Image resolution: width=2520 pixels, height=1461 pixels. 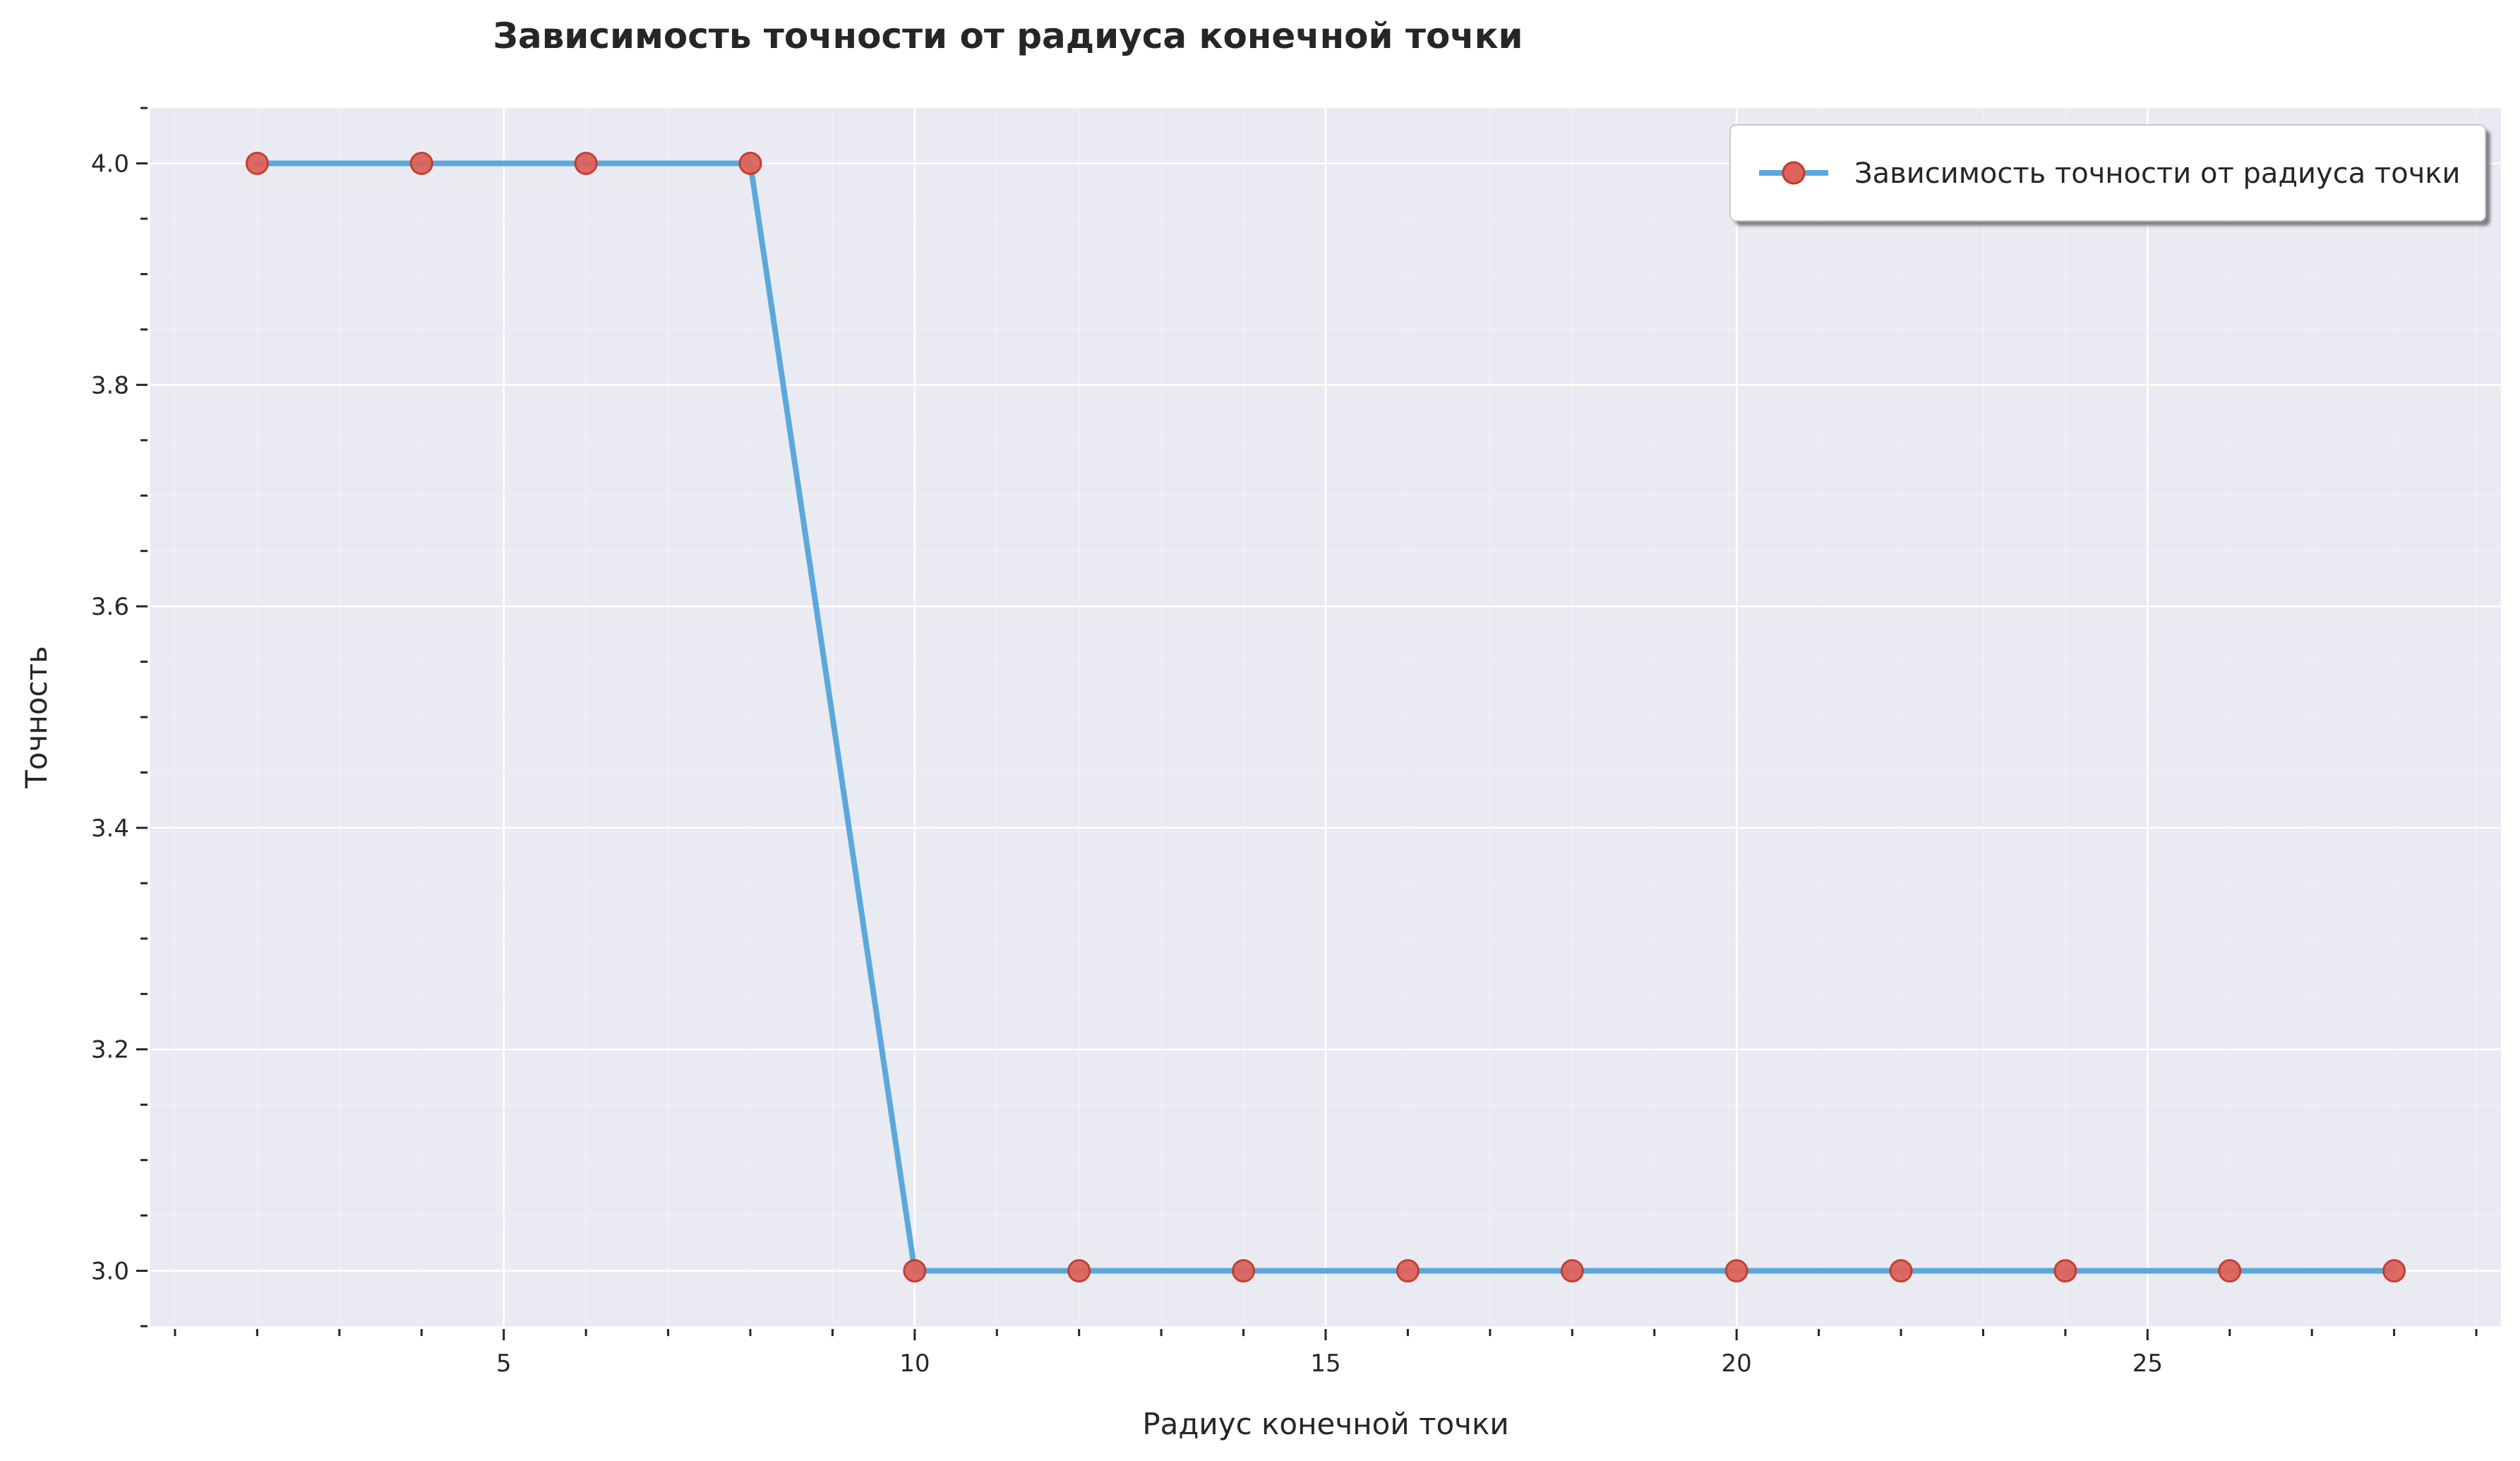 I want to click on x-tick-label: 20, so click(x=1737, y=1363).